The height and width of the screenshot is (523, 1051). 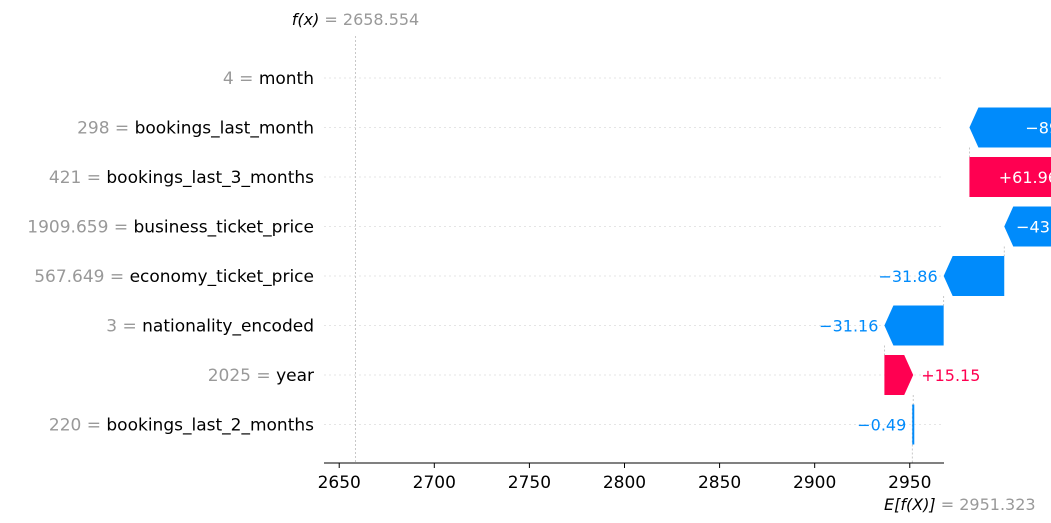 What do you see at coordinates (222, 277) in the screenshot?
I see `feature-name: economy_ticket_price` at bounding box center [222, 277].